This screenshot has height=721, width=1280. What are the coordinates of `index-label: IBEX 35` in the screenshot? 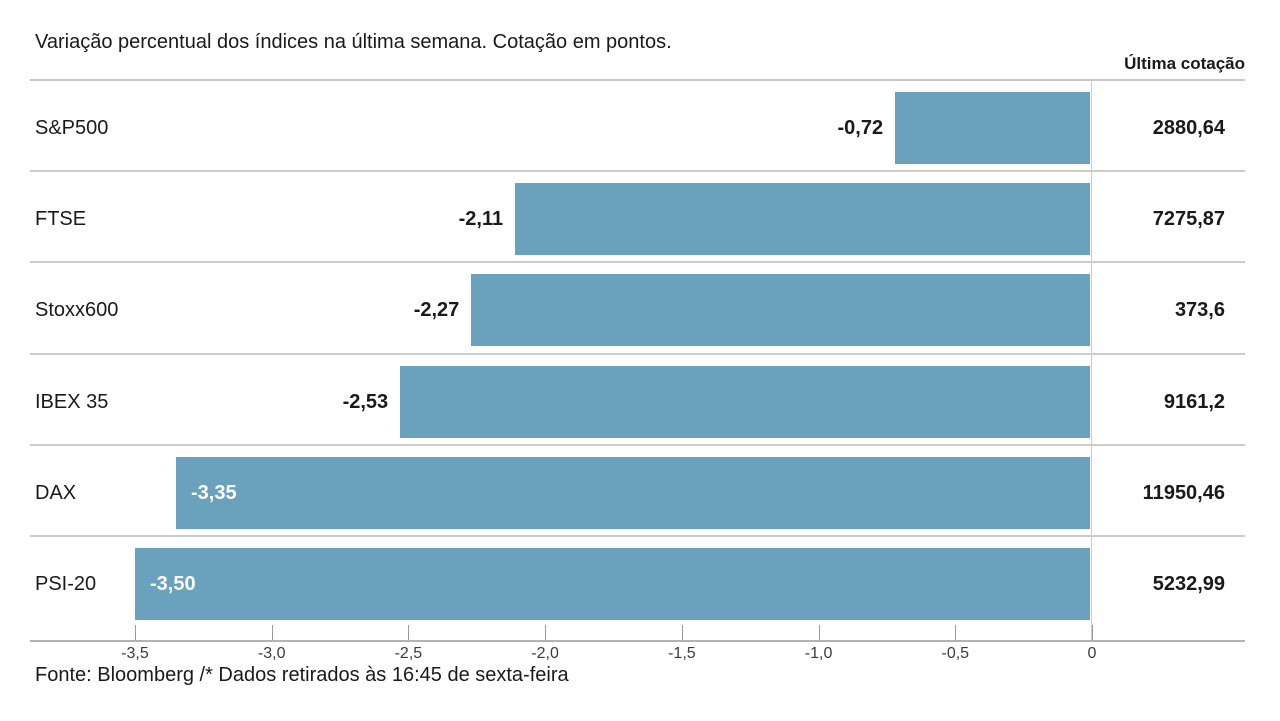 It's located at (72, 401).